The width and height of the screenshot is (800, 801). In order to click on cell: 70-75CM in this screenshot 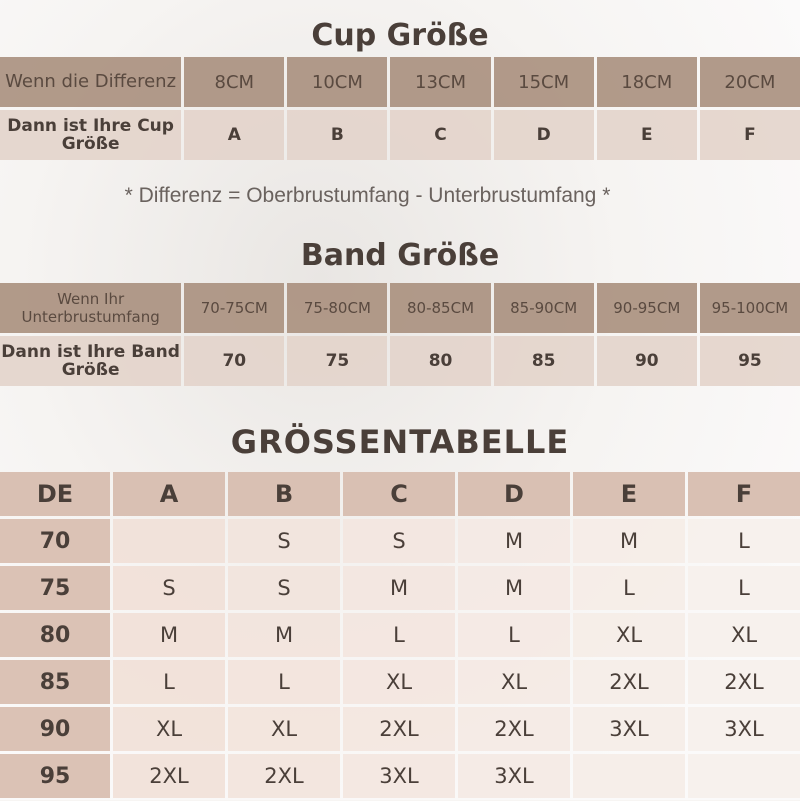, I will do `click(234, 308)`.